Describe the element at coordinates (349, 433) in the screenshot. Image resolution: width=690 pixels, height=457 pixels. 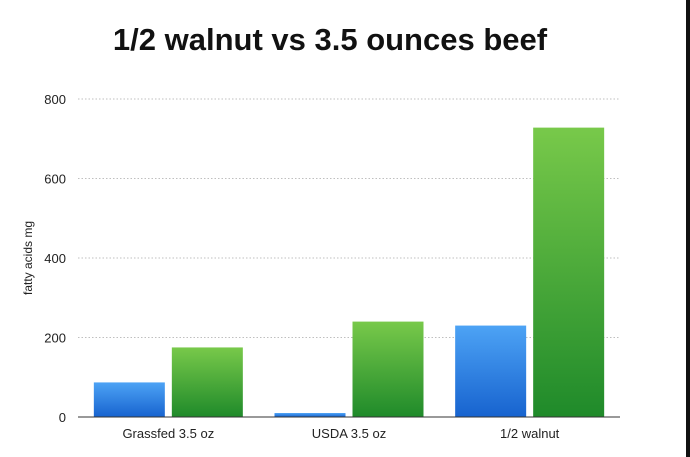
I see `x-tick-label: USDA 3.5 oz` at that location.